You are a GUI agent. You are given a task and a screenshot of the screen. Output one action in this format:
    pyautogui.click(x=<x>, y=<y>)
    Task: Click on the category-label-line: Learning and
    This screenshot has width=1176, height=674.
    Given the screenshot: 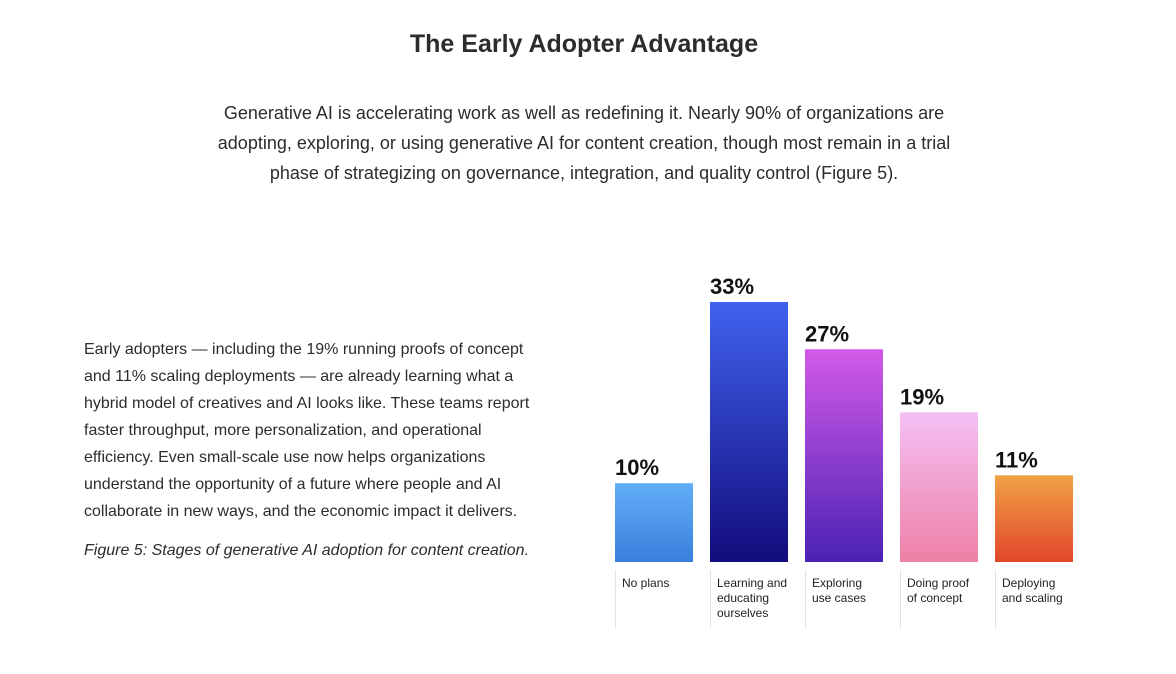 What is the action you would take?
    pyautogui.click(x=752, y=583)
    